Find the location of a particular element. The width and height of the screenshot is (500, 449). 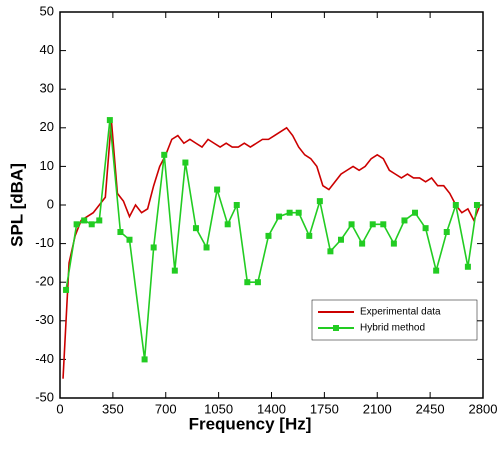

legend-label: Experimental data is located at coordinates (400, 312).